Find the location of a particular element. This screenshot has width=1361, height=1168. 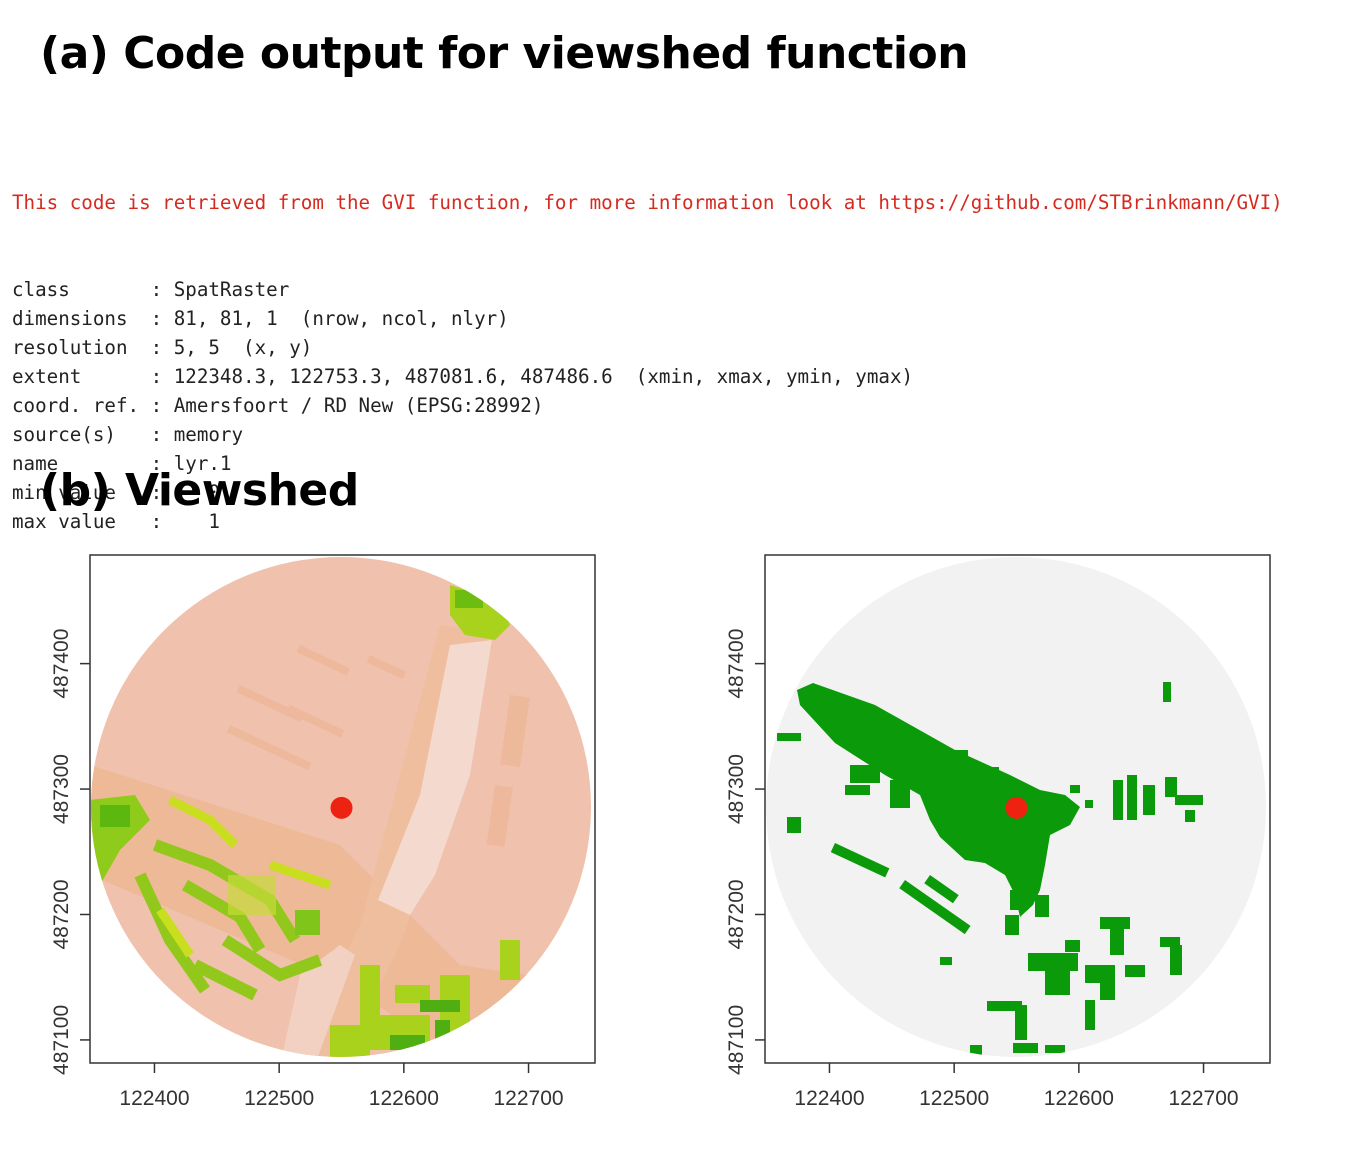

console-line: class : SpatRaster is located at coordinates (151, 289).